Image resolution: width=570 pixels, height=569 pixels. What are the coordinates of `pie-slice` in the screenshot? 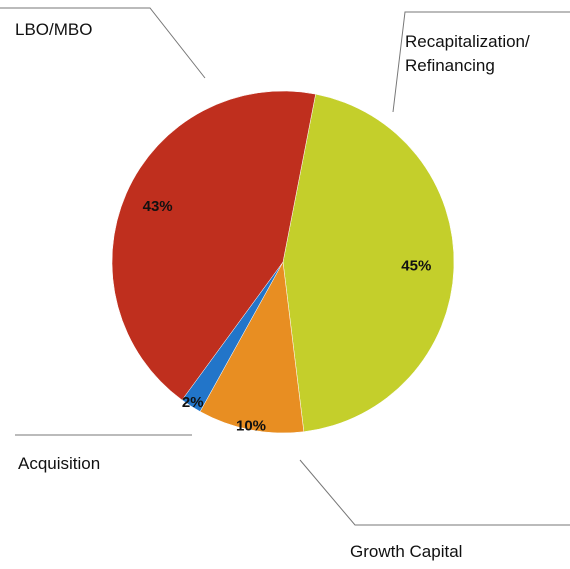 It's located at (252, 347).